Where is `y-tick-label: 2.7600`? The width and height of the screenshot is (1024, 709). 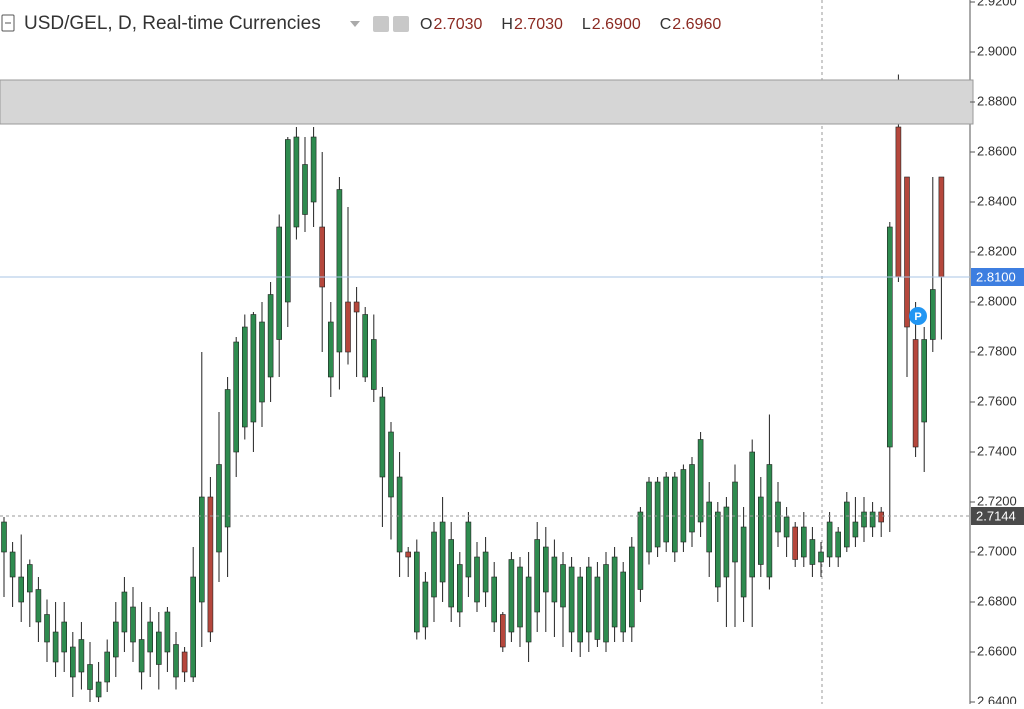 y-tick-label: 2.7600 is located at coordinates (997, 400).